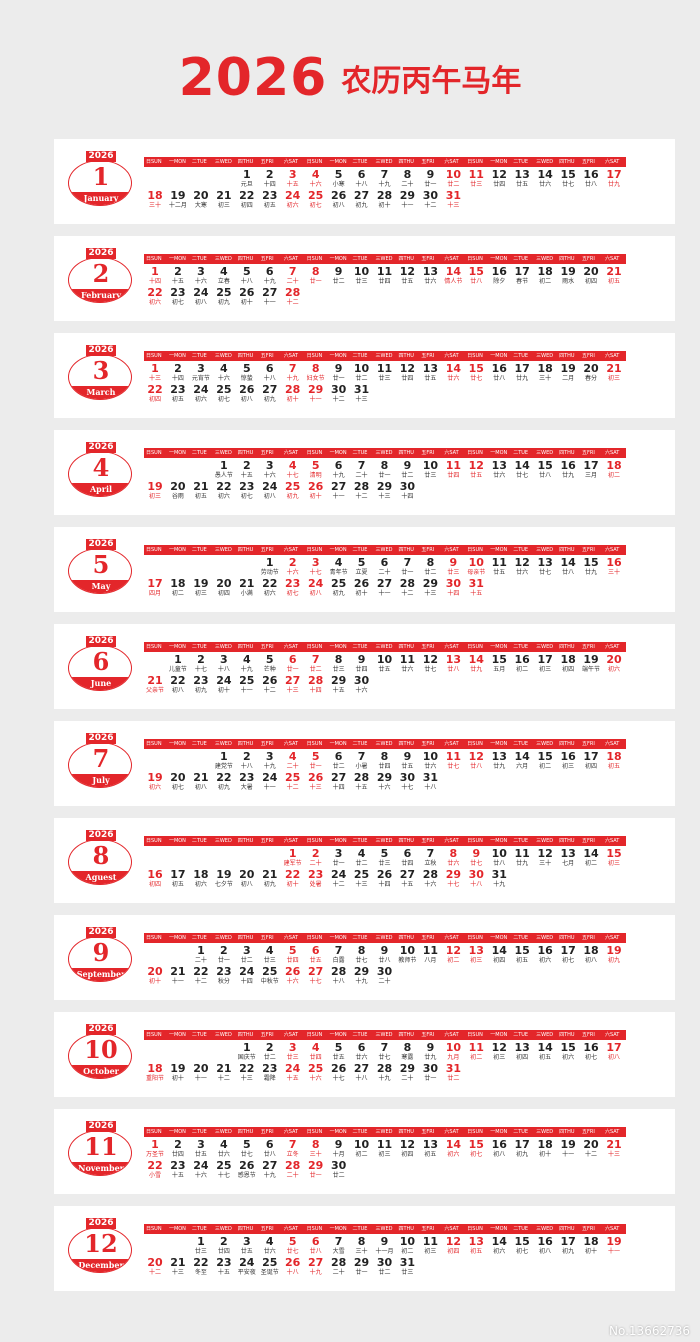  I want to click on month-number: 9, so click(101, 952).